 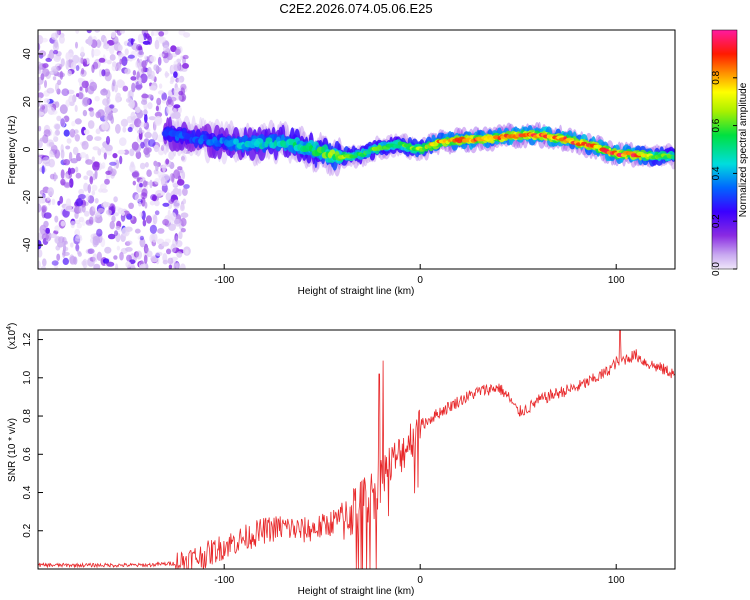 I want to click on colorbar-tick-label: 0.2, so click(x=716, y=221).